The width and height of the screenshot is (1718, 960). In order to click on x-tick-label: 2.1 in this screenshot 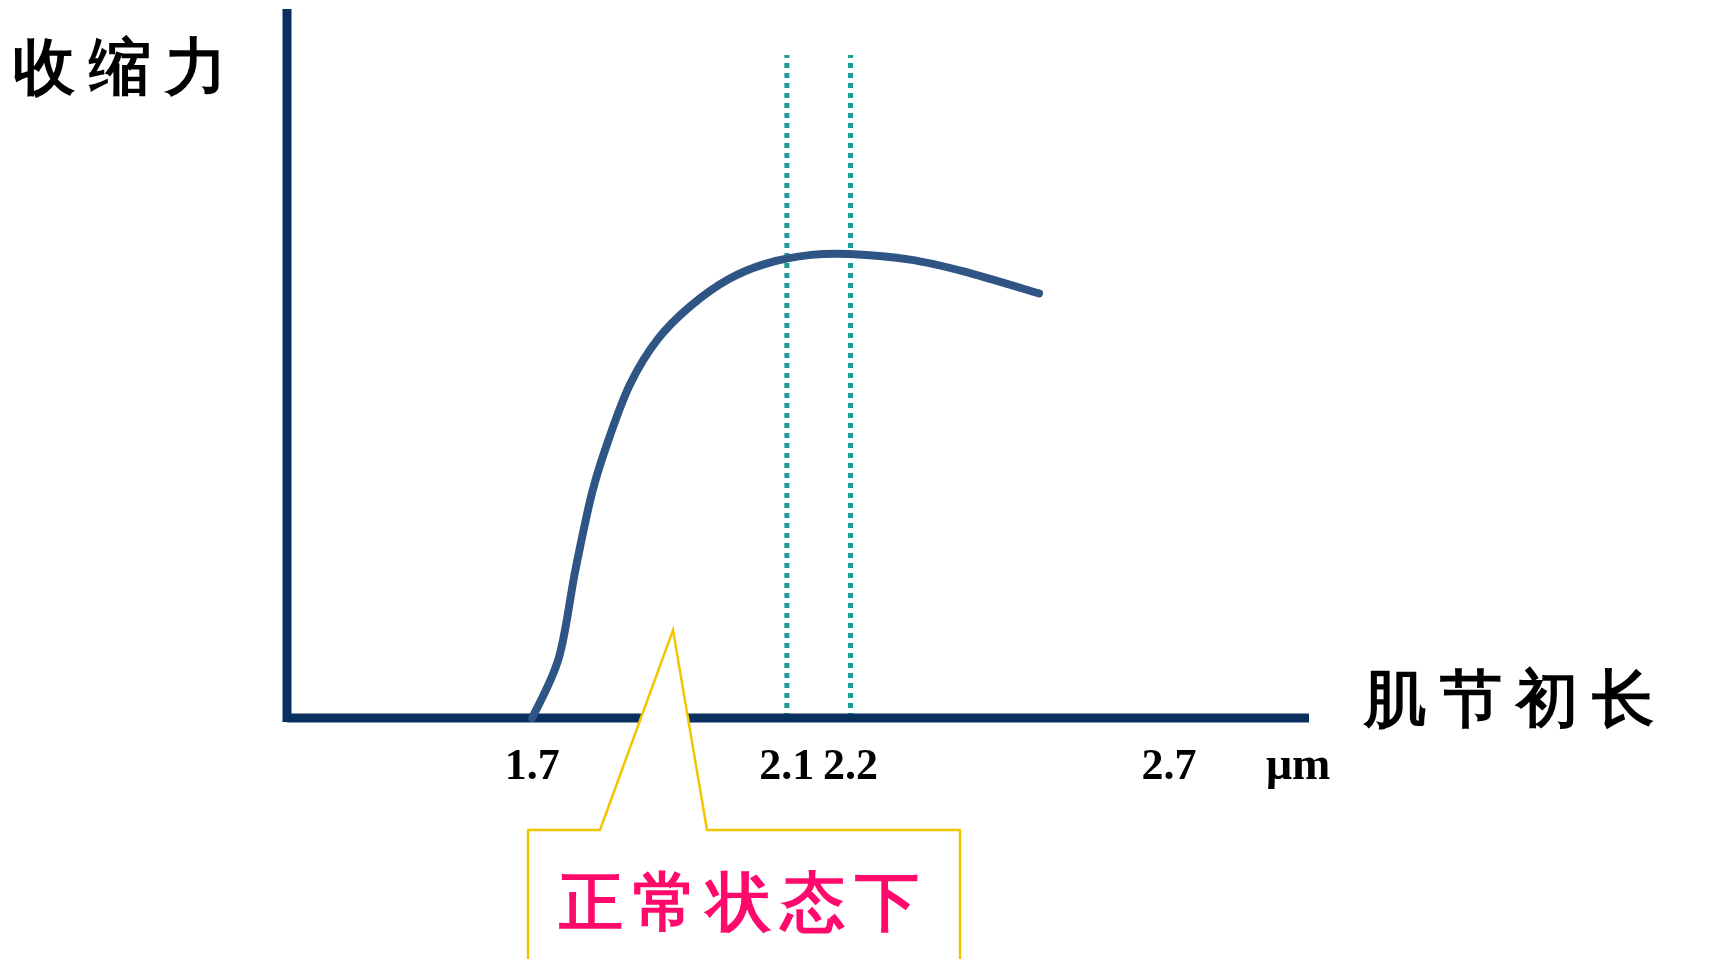, I will do `click(787, 764)`.